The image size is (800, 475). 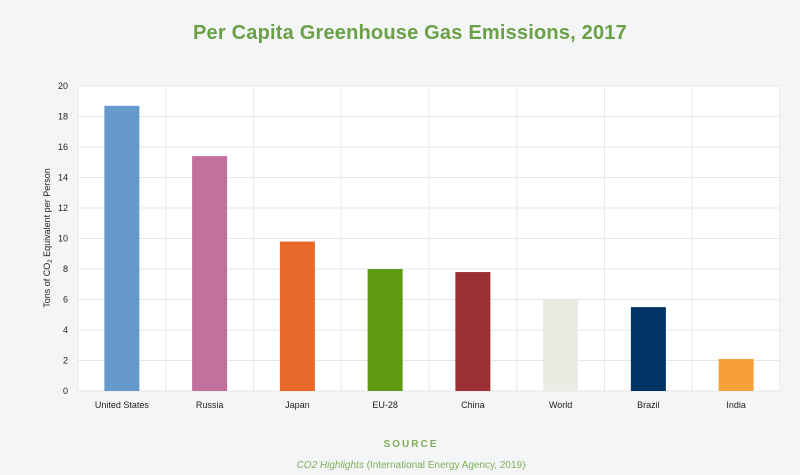 What do you see at coordinates (47, 213) in the screenshot?
I see `y-axis-label-rest: Equivalent per Person` at bounding box center [47, 213].